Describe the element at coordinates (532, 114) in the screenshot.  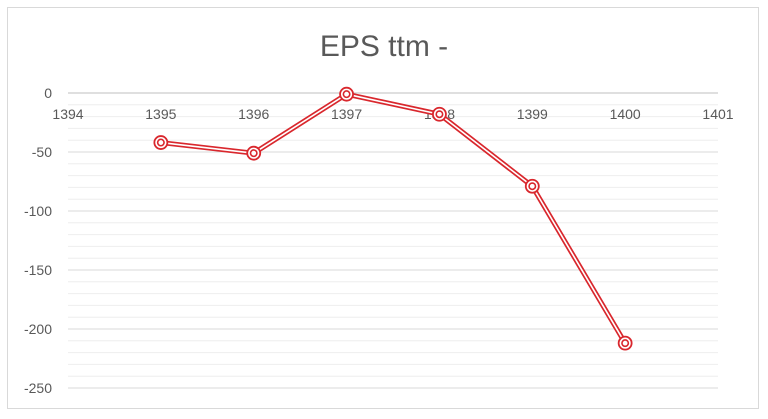
I see `x-tick-label: 1399` at that location.